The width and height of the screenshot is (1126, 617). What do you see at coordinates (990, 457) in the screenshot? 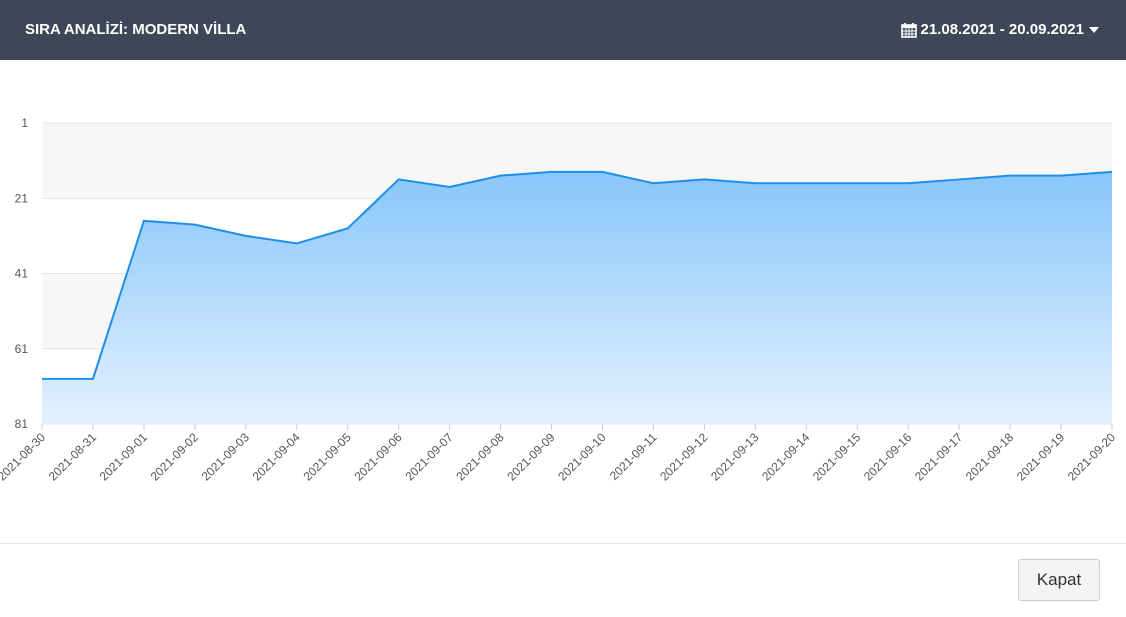
I see `x-tick-label: 2021-09-18` at bounding box center [990, 457].